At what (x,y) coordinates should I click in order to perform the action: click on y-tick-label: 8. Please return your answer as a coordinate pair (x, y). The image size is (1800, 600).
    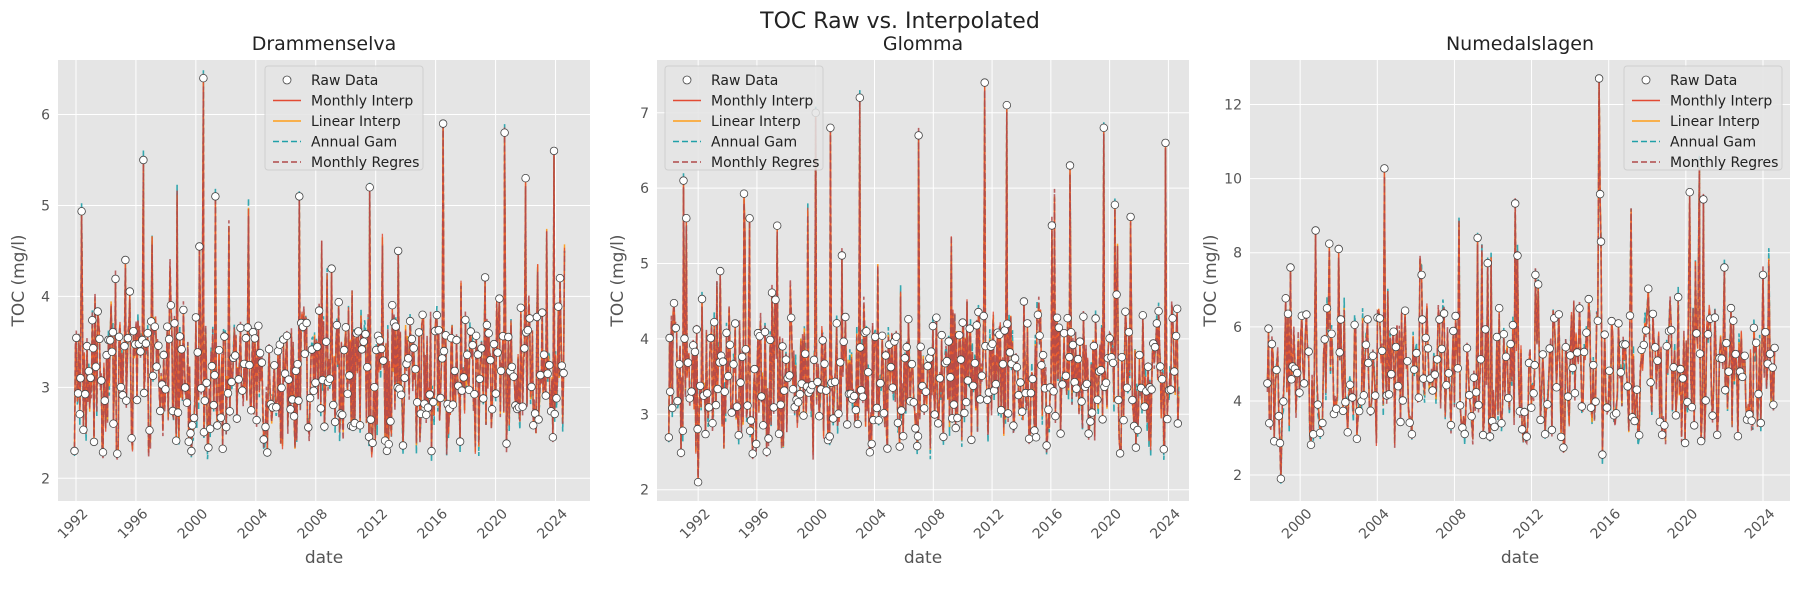
    Looking at the image, I should click on (1237, 254).